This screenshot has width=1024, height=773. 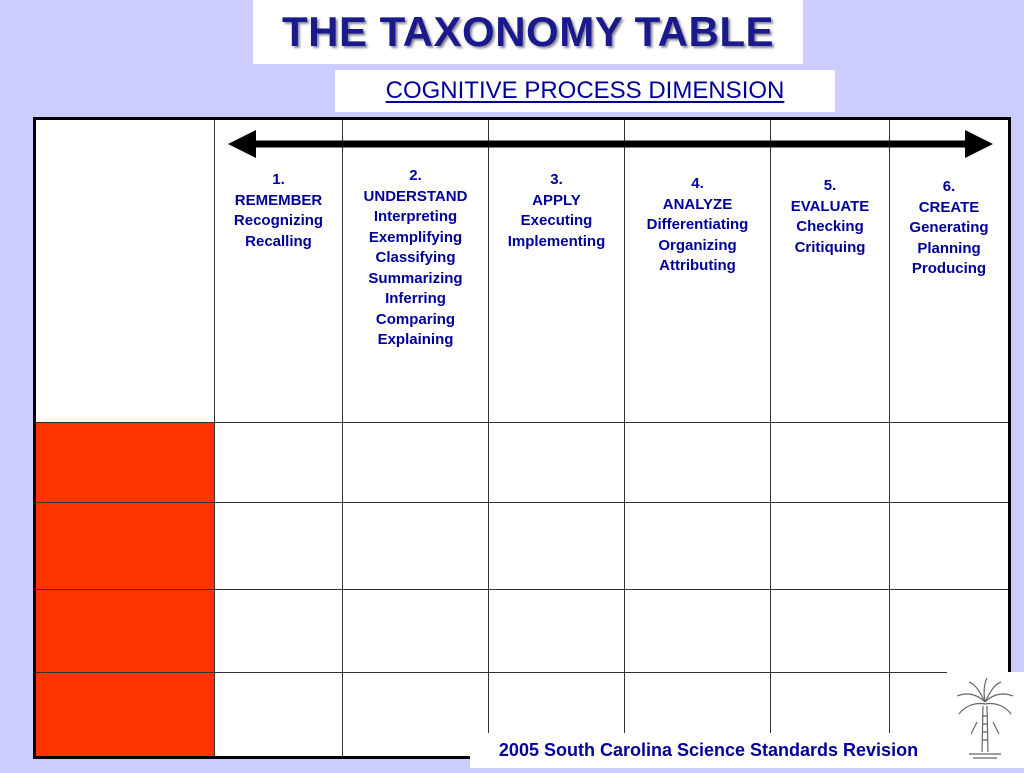 What do you see at coordinates (415, 196) in the screenshot?
I see `column-name: UNDERSTAND` at bounding box center [415, 196].